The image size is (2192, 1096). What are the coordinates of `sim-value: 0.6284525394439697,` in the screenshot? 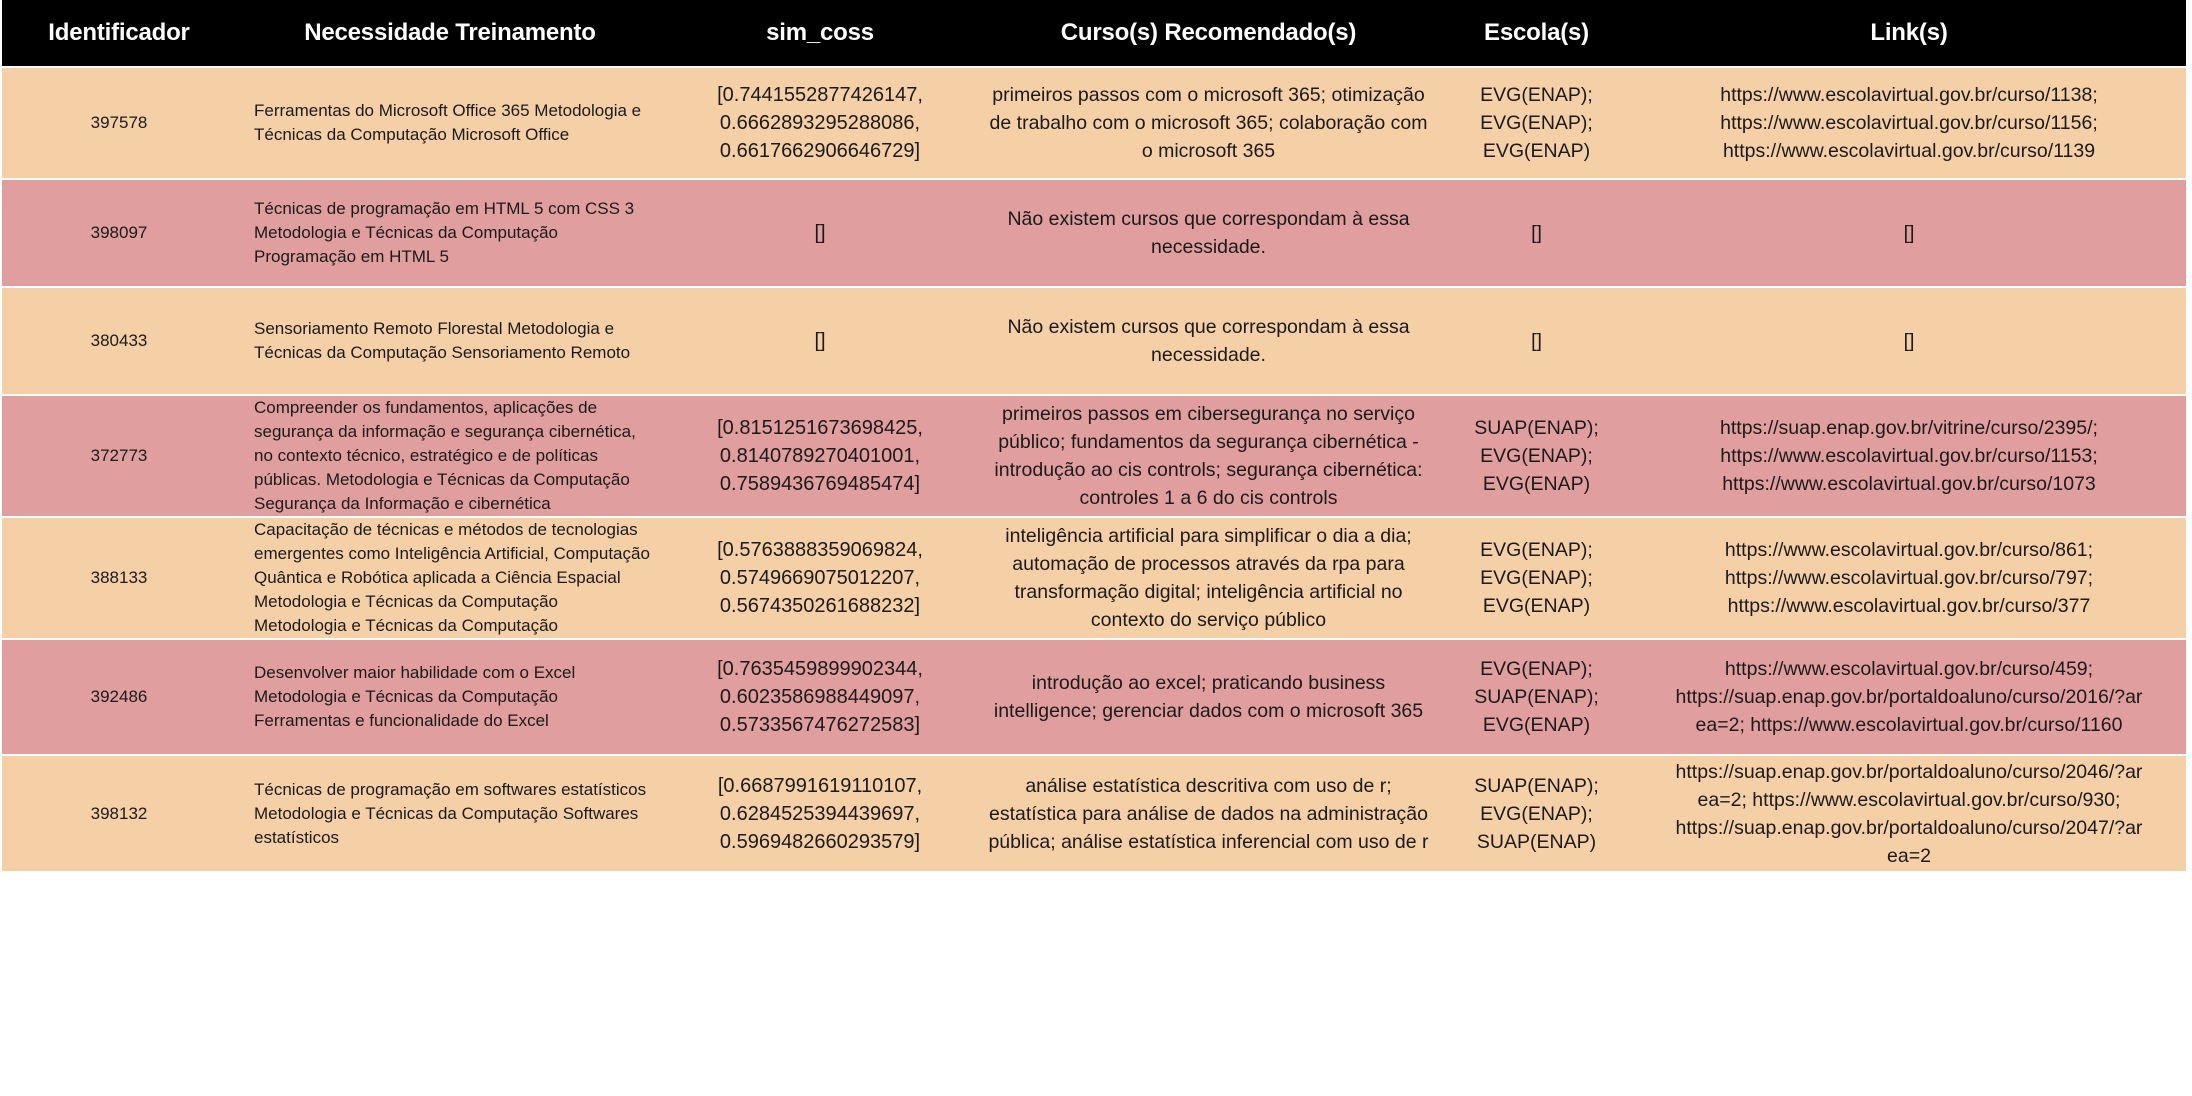 It's located at (820, 813).